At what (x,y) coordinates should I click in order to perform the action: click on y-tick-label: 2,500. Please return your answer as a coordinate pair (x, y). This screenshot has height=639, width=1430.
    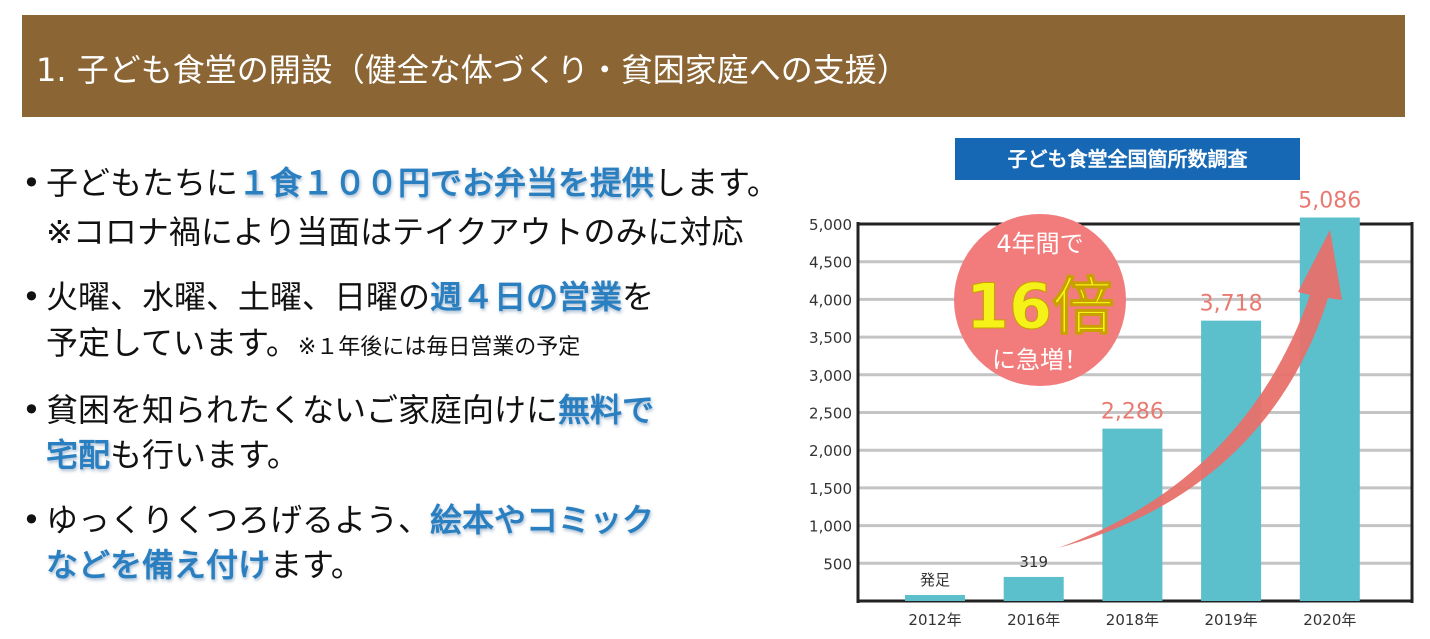
    Looking at the image, I should click on (830, 414).